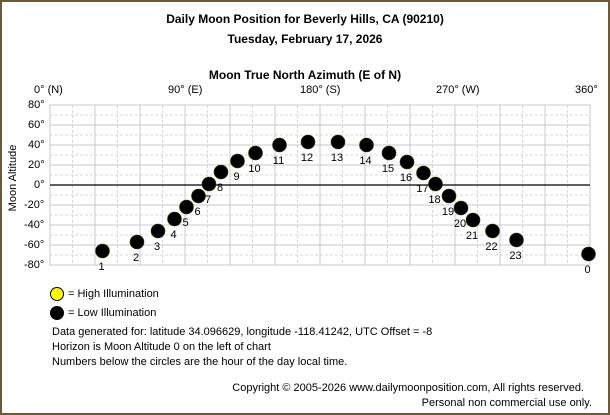  Describe the element at coordinates (113, 294) in the screenshot. I see `legend-high-label: = High Illumination` at that location.